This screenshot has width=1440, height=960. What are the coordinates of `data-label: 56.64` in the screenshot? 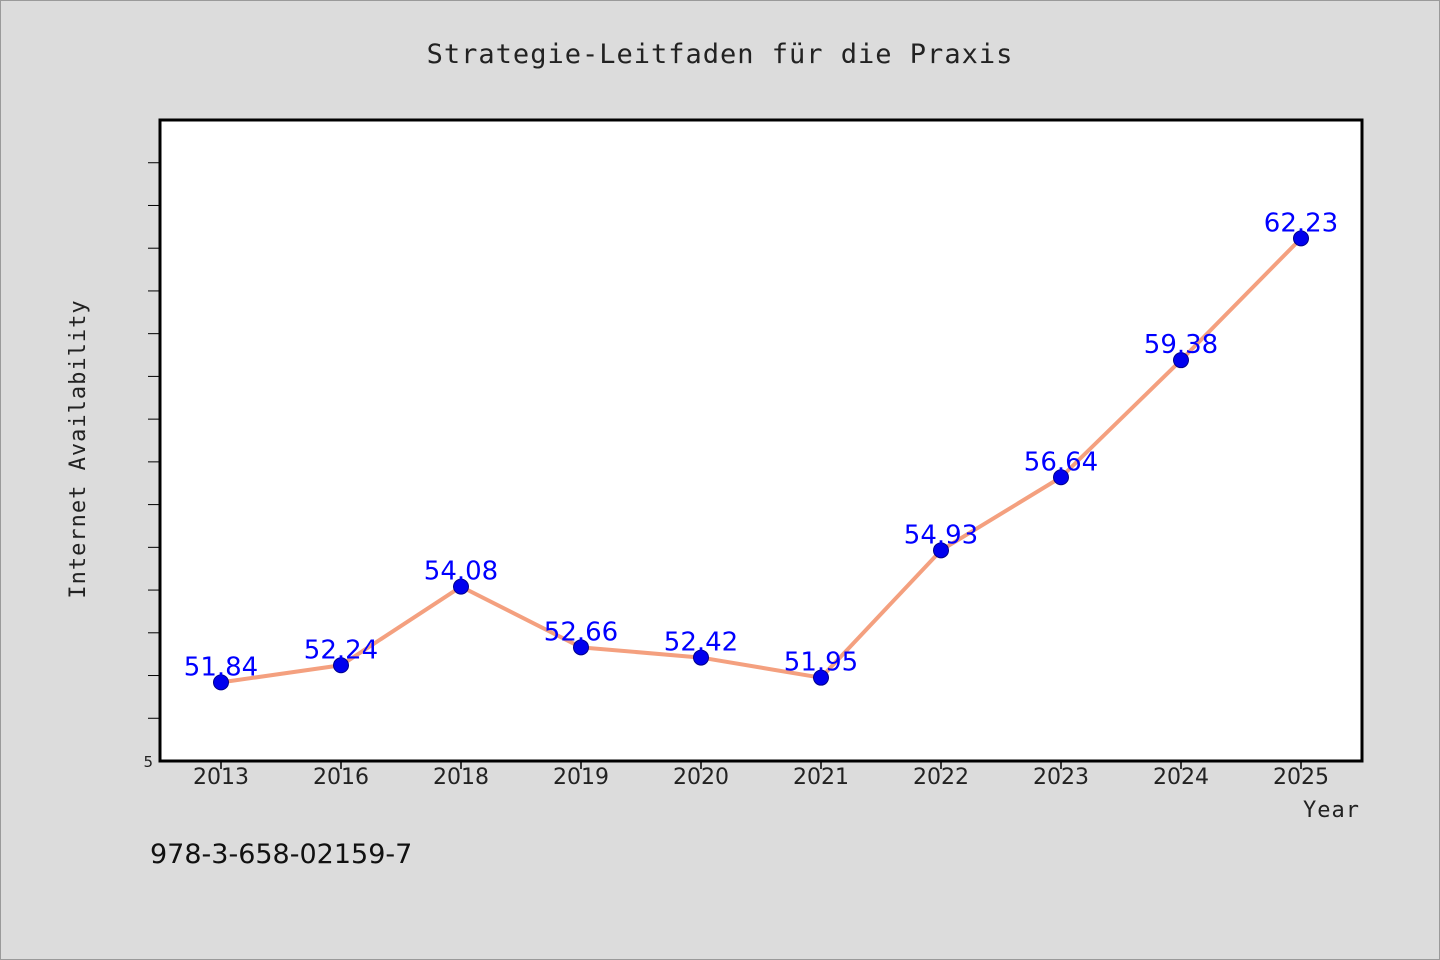 It's located at (1061, 462).